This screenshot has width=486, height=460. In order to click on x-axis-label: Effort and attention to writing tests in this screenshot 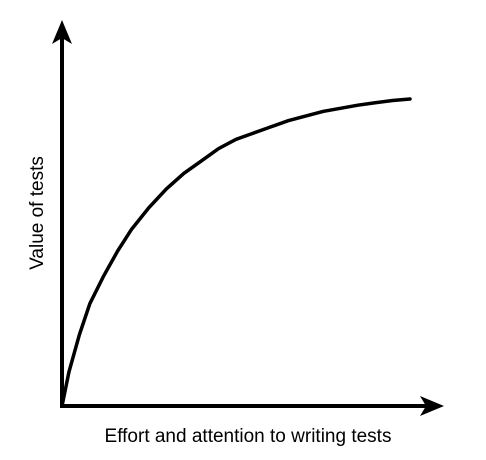, I will do `click(248, 436)`.